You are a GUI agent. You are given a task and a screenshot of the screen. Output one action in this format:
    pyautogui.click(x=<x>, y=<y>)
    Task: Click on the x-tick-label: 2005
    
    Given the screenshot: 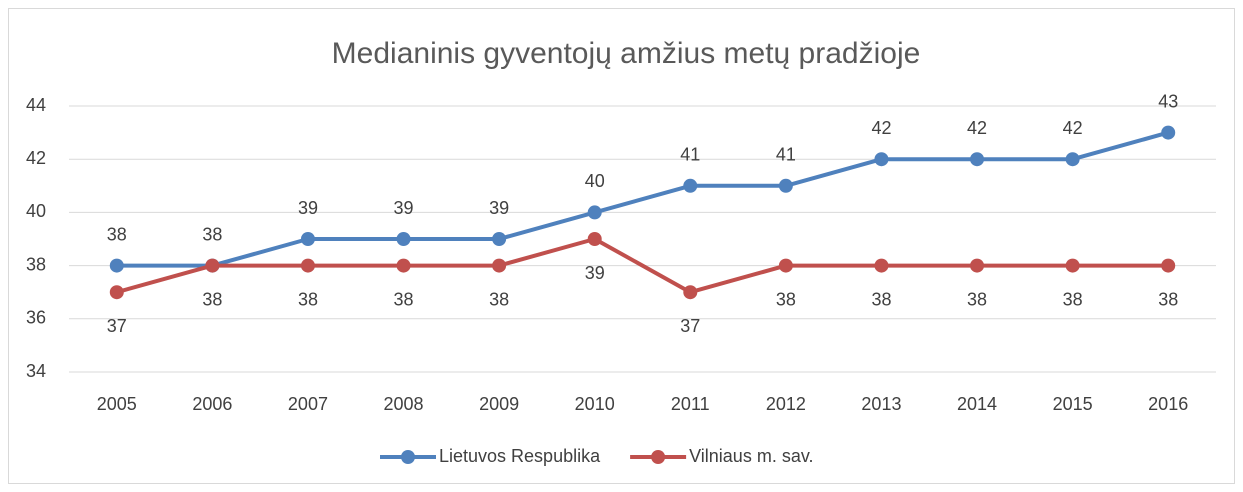 What is the action you would take?
    pyautogui.click(x=117, y=404)
    